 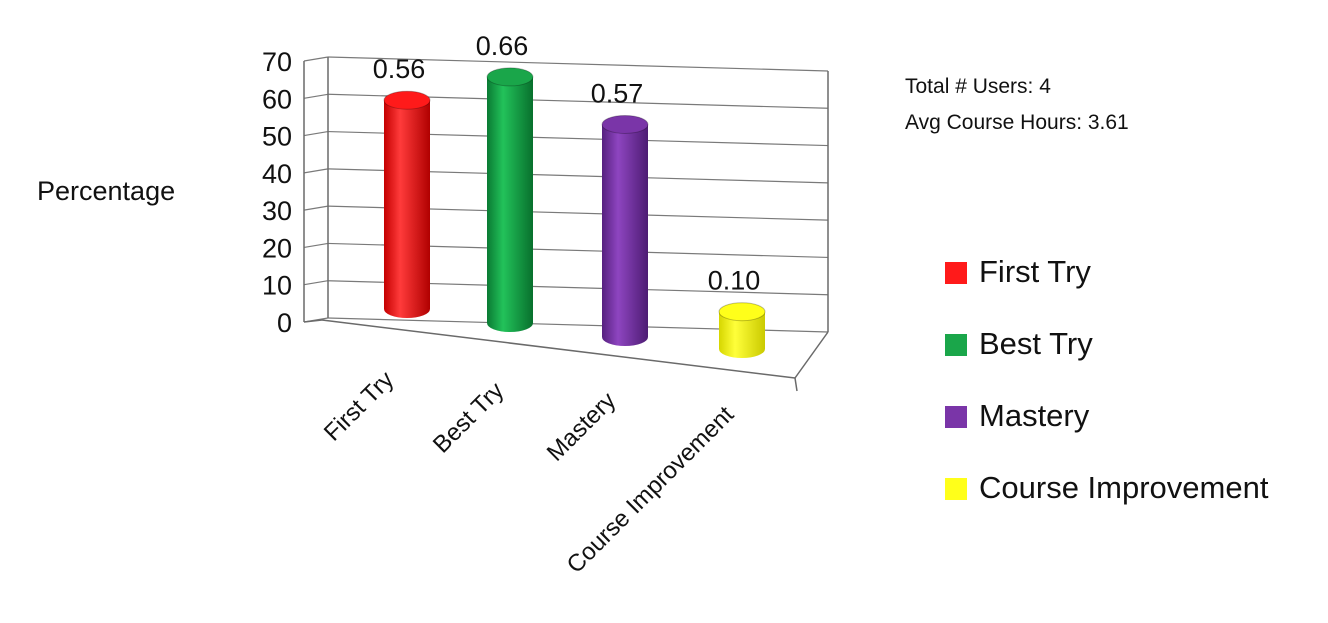 I want to click on bar-best-try, so click(x=510, y=204).